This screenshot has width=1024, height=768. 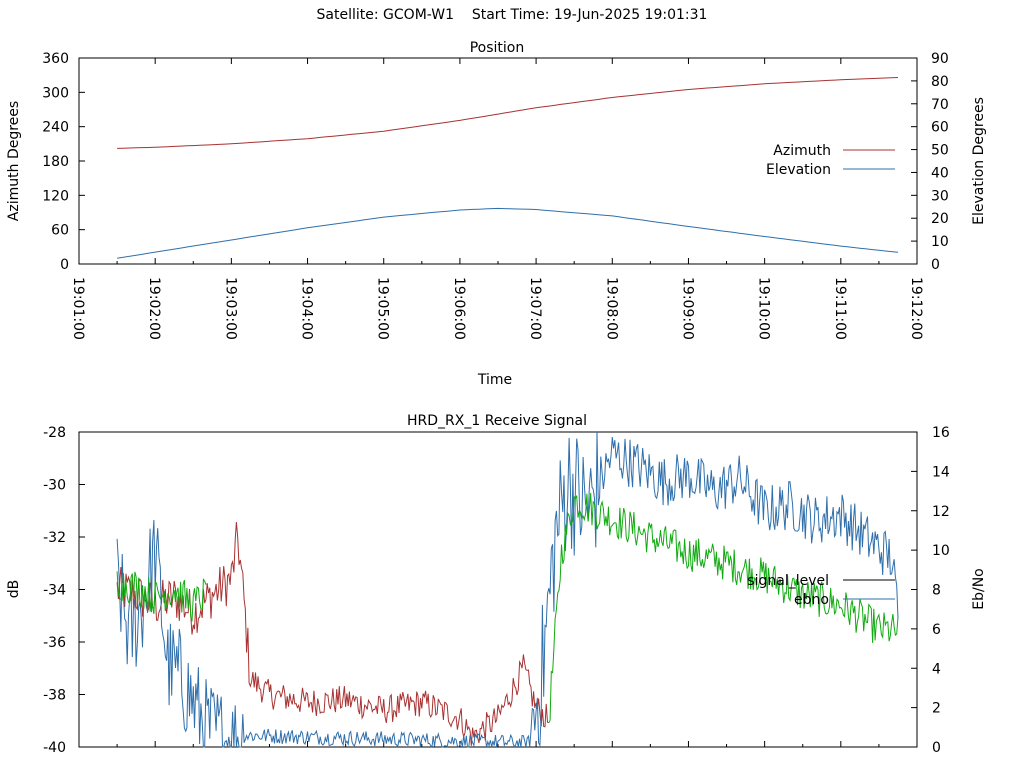 I want to click on signal-level-line-early, so click(x=161, y=596).